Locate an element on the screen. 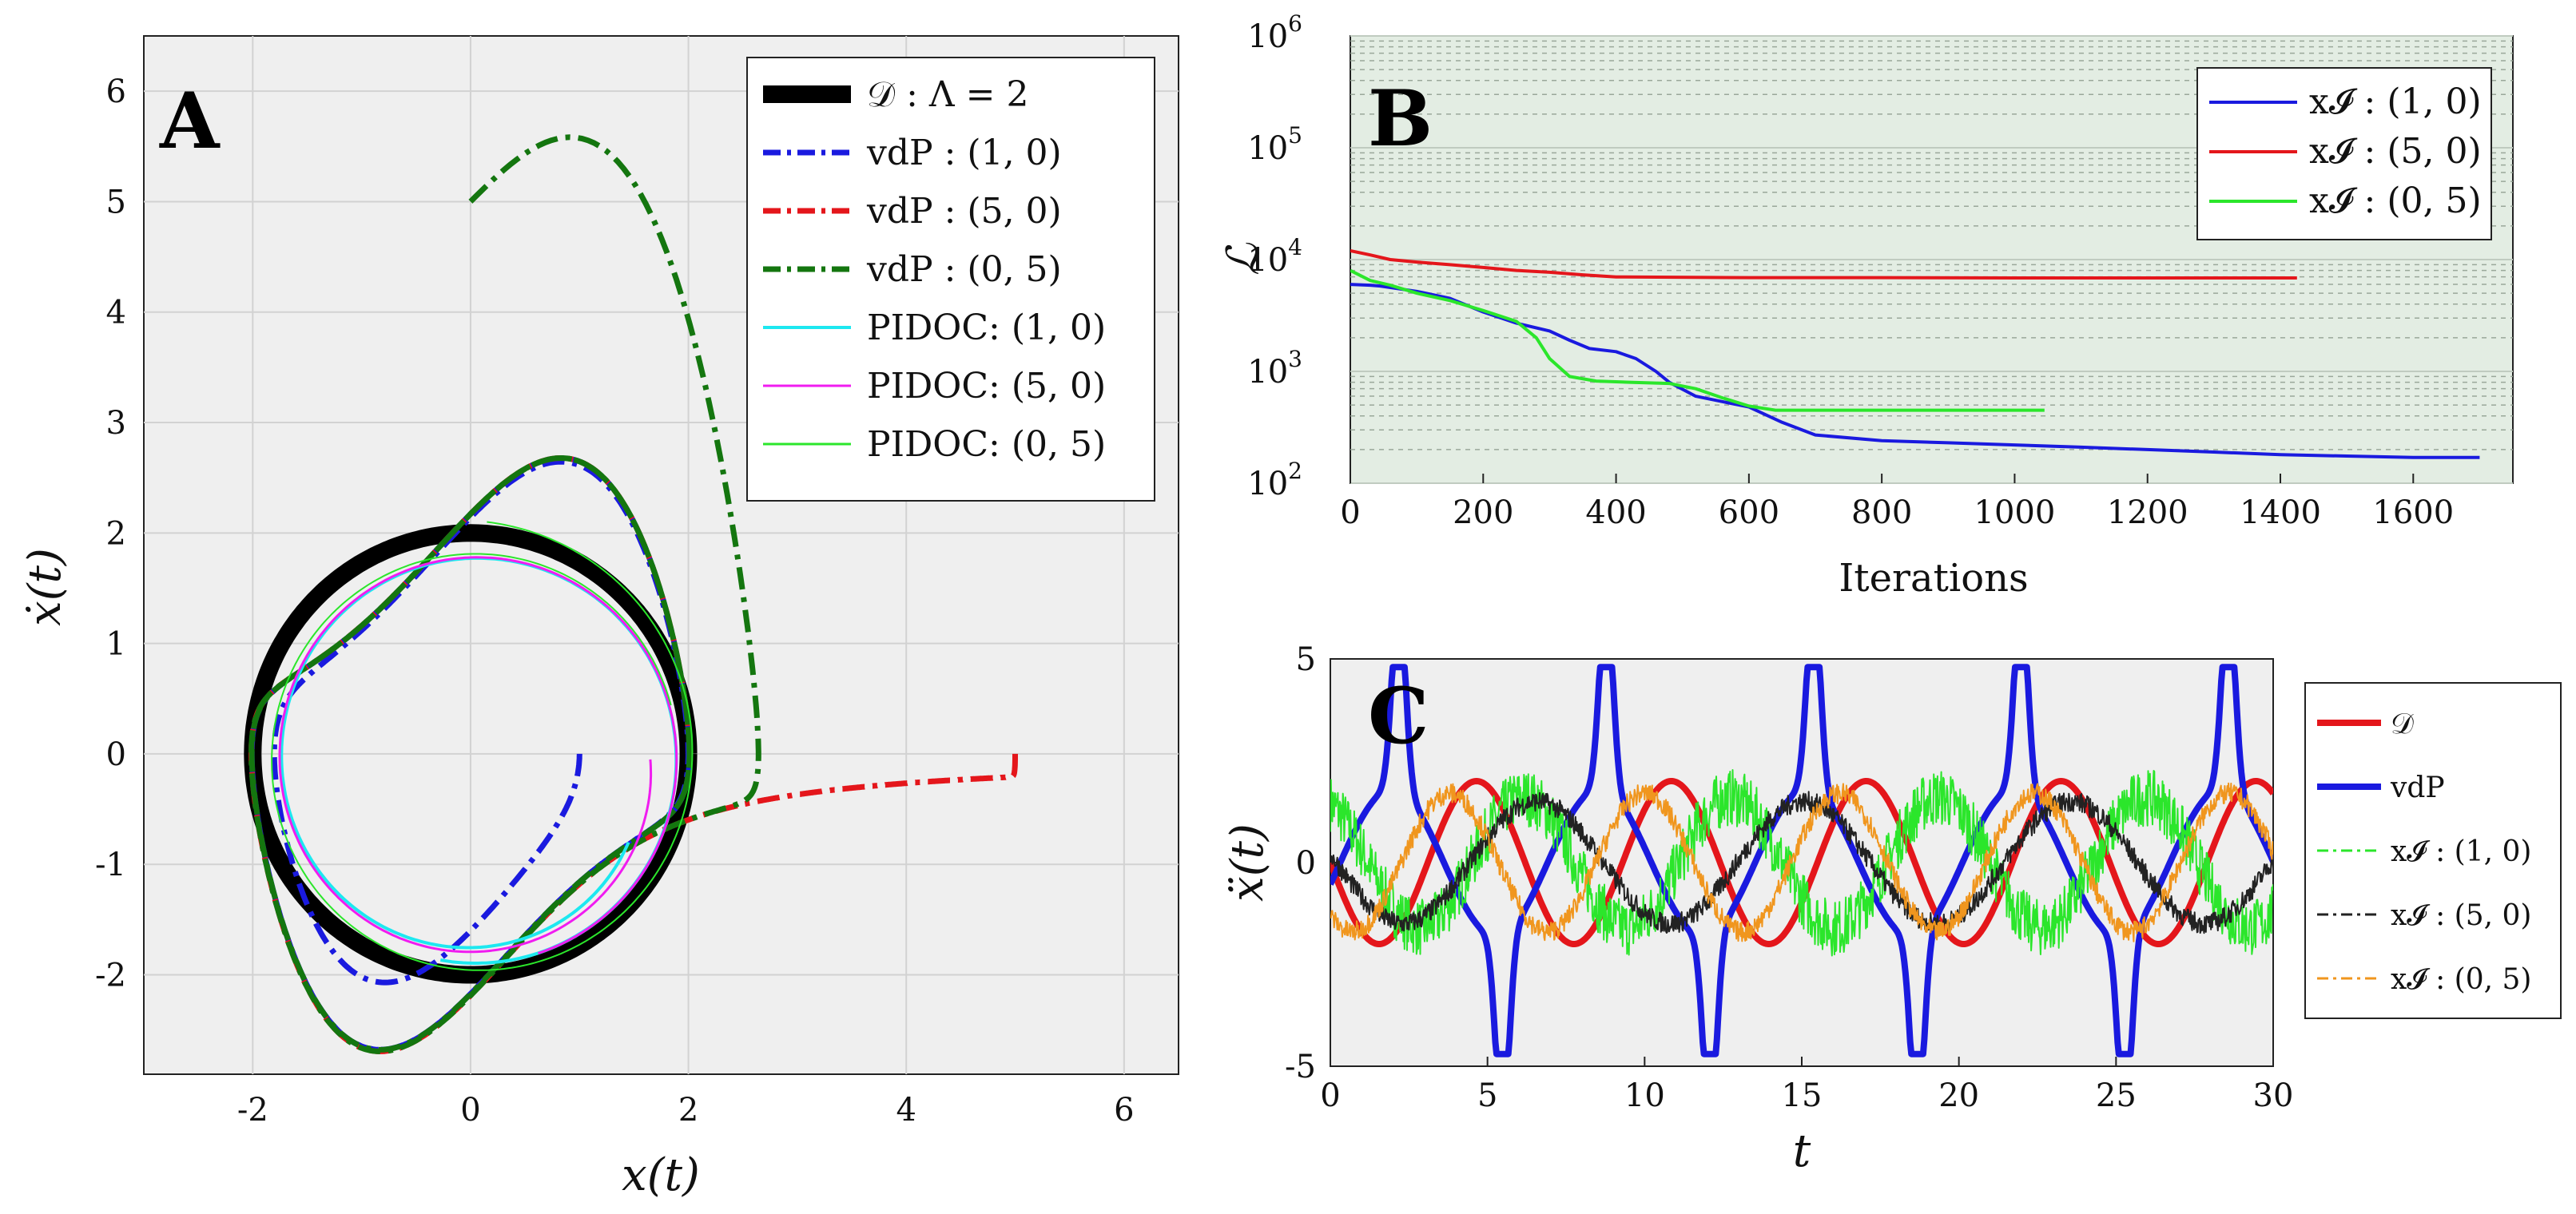  panel-b-legend-box is located at coordinates (2344, 153).